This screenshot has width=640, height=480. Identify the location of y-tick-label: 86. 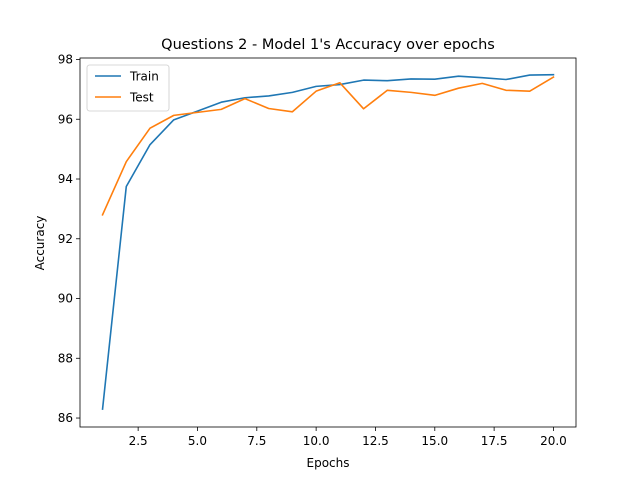
(65, 418).